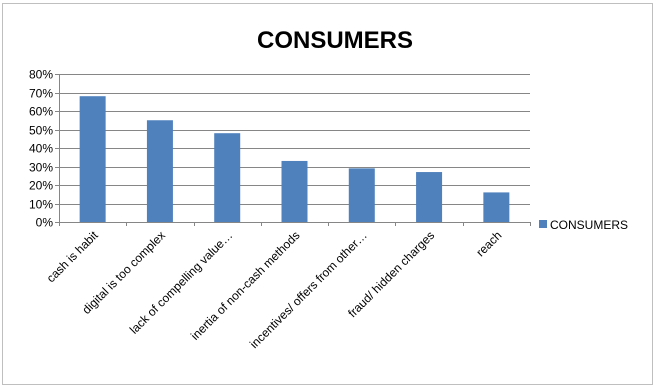 The image size is (657, 389). What do you see at coordinates (41, 94) in the screenshot?
I see `y-tick-label: 70%` at bounding box center [41, 94].